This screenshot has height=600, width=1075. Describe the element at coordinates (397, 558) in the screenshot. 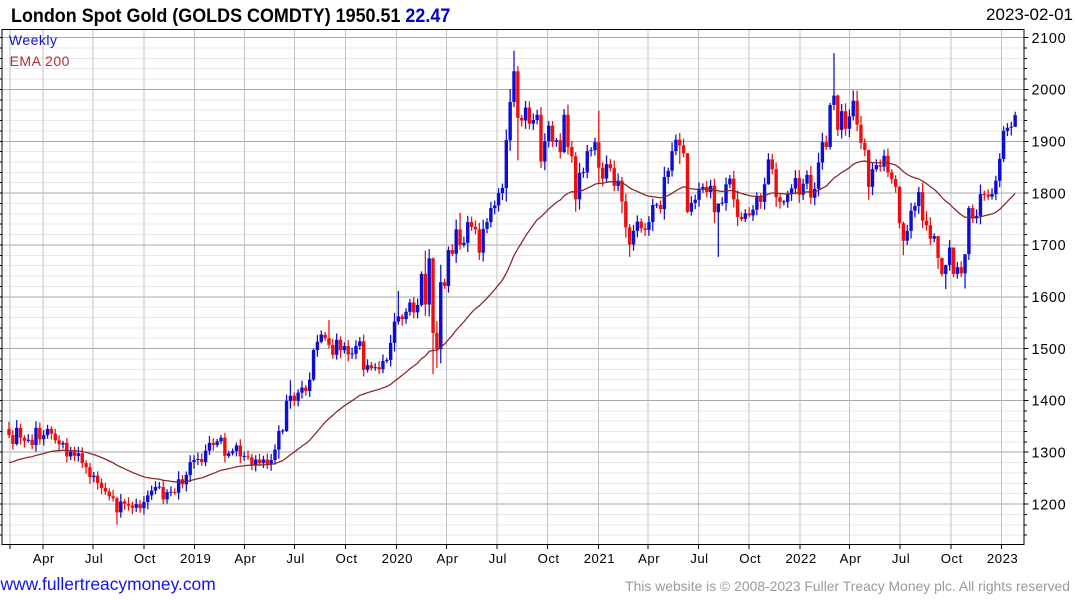

I see `svg-text: 2020` at that location.